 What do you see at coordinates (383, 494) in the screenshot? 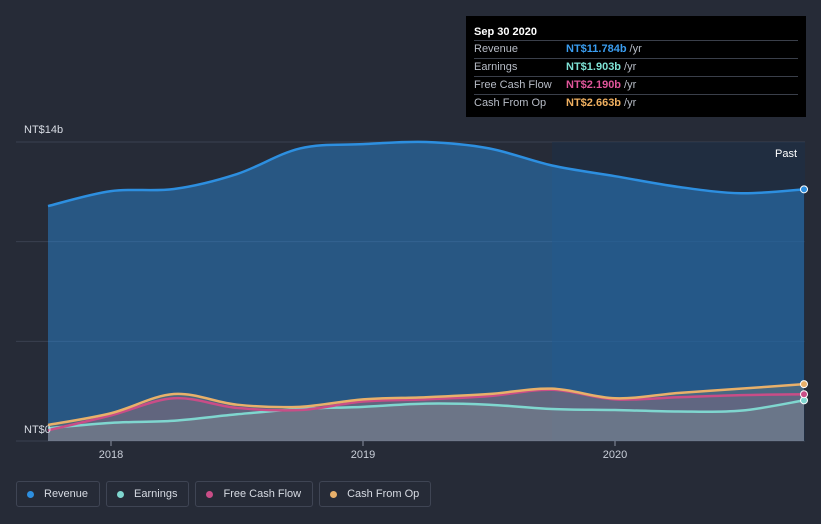
I see `legend-label: Cash From Op` at bounding box center [383, 494].